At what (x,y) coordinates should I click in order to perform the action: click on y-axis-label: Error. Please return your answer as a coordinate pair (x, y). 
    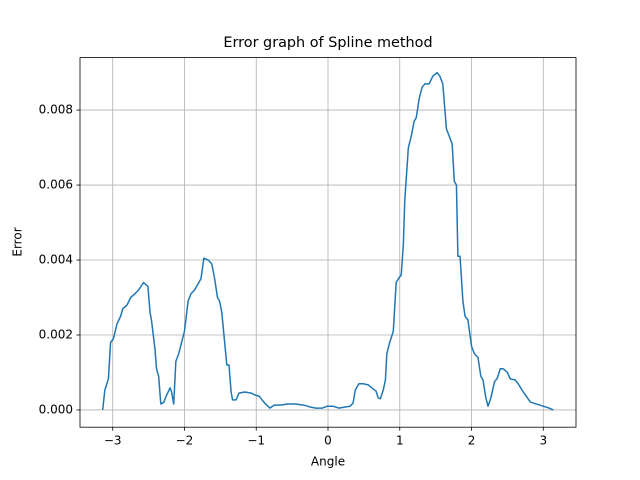
    Looking at the image, I should click on (18, 241).